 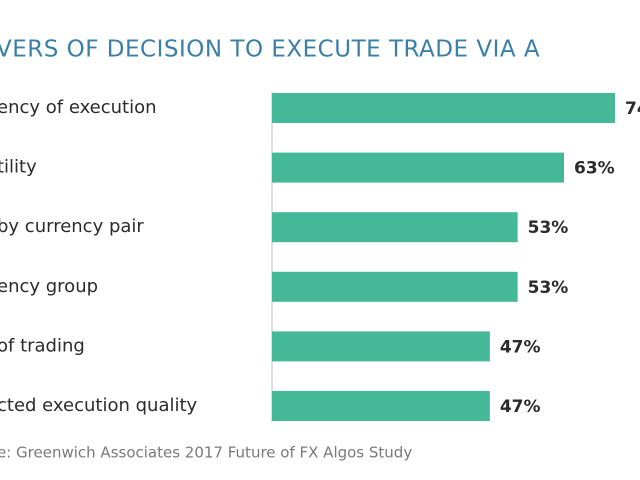 I want to click on category-label: of trading, so click(x=42, y=345).